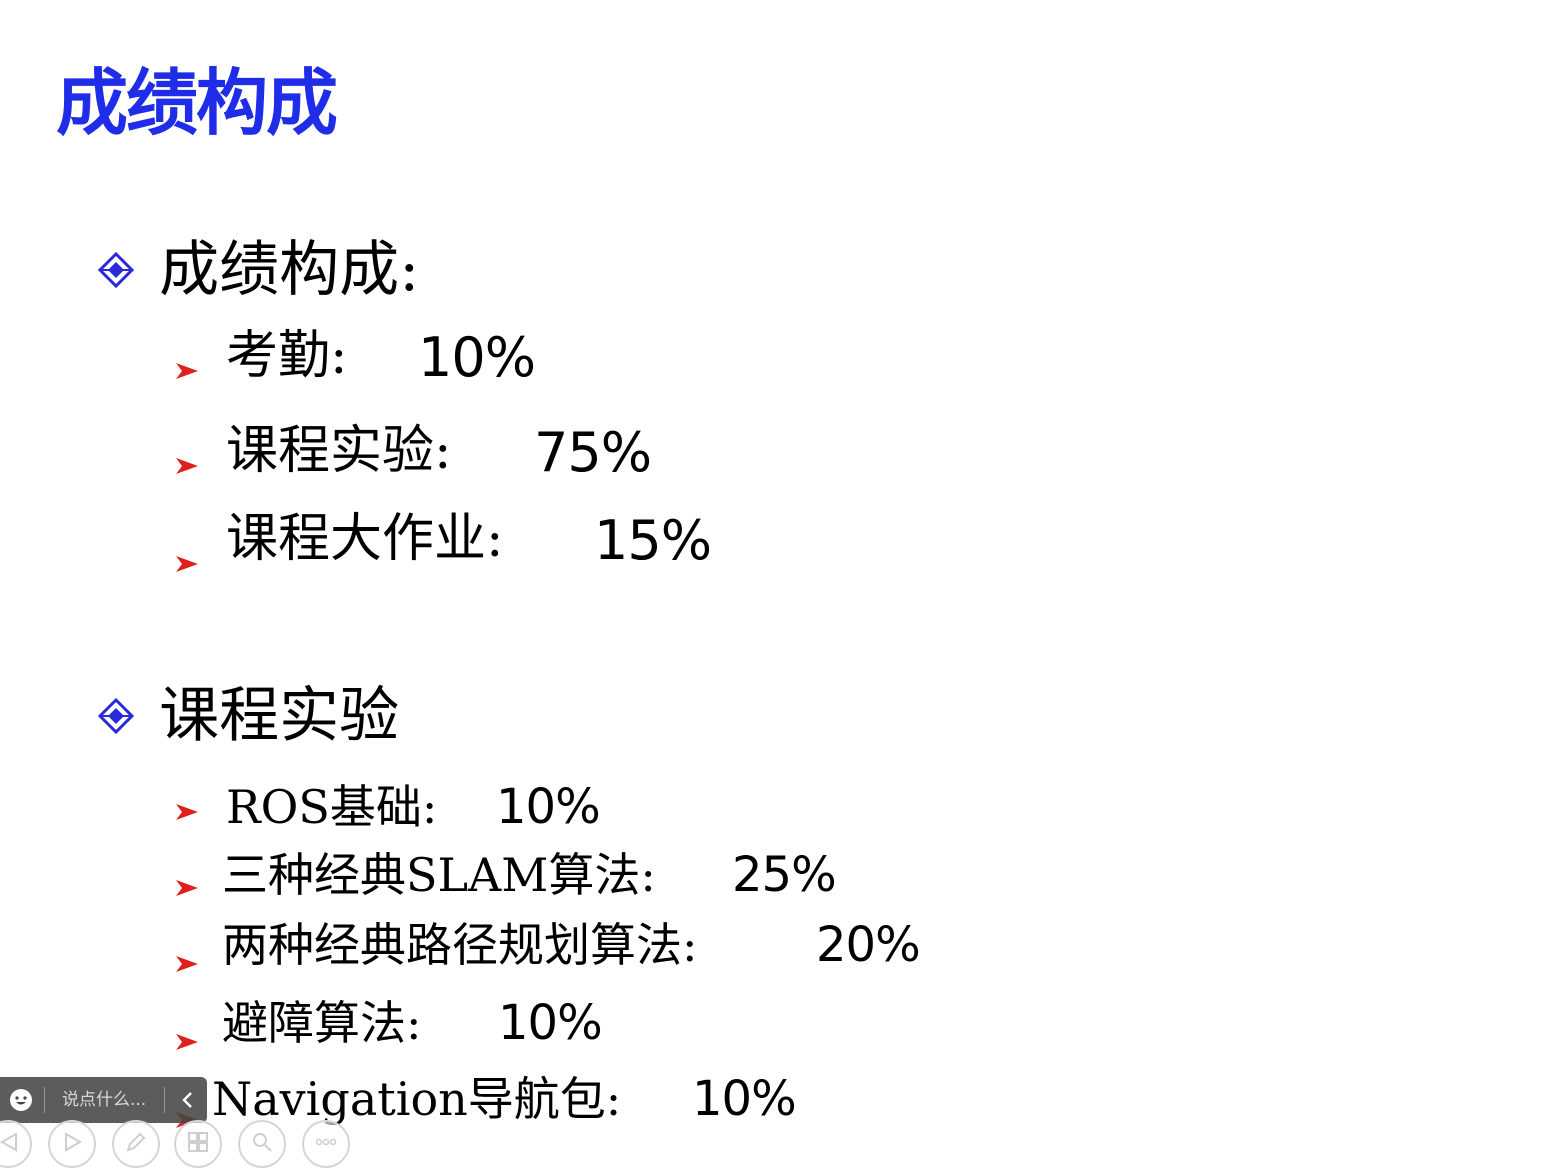 Image resolution: width=1565 pixels, height=1168 pixels. I want to click on more-button, so click(326, 1144).